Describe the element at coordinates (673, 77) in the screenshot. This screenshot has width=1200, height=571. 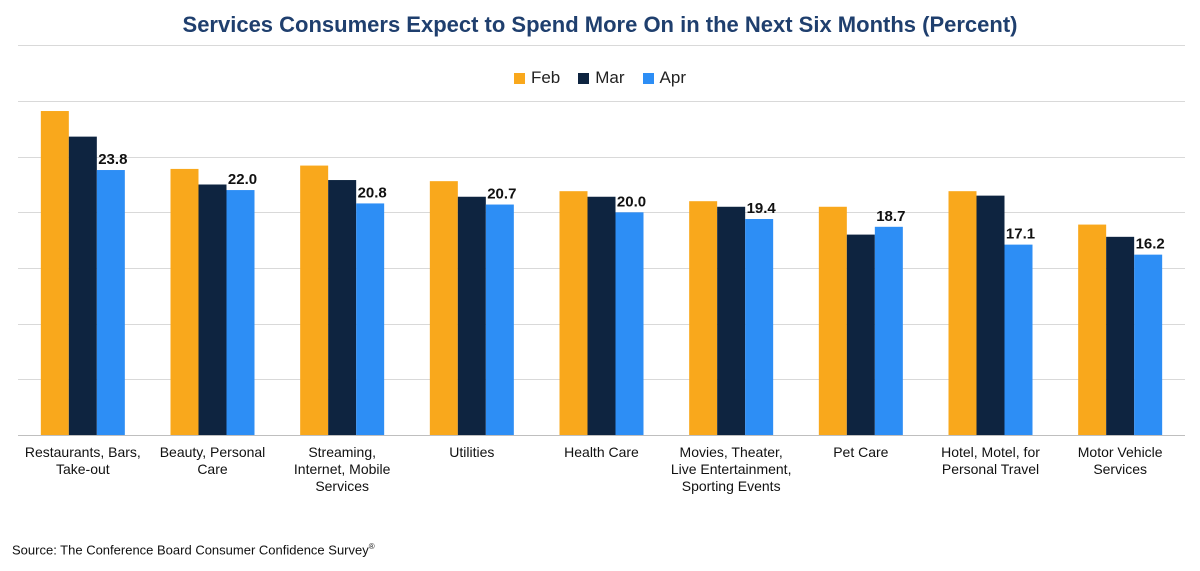
I see `legend-label-apr: Apr` at that location.